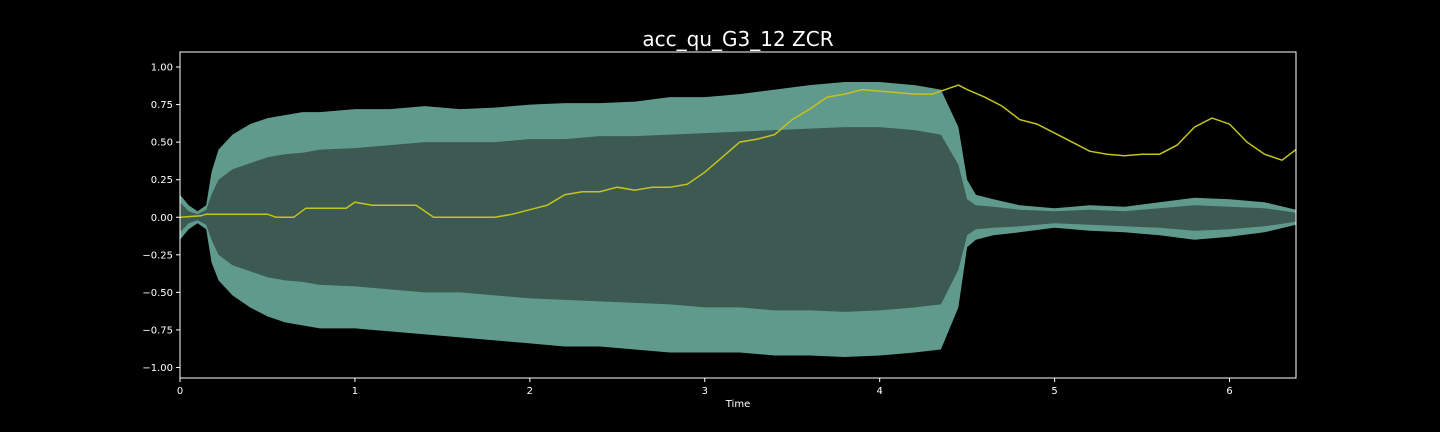  I want to click on x-axis: 0 1 2 3 4 5 6, so click(705, 387).